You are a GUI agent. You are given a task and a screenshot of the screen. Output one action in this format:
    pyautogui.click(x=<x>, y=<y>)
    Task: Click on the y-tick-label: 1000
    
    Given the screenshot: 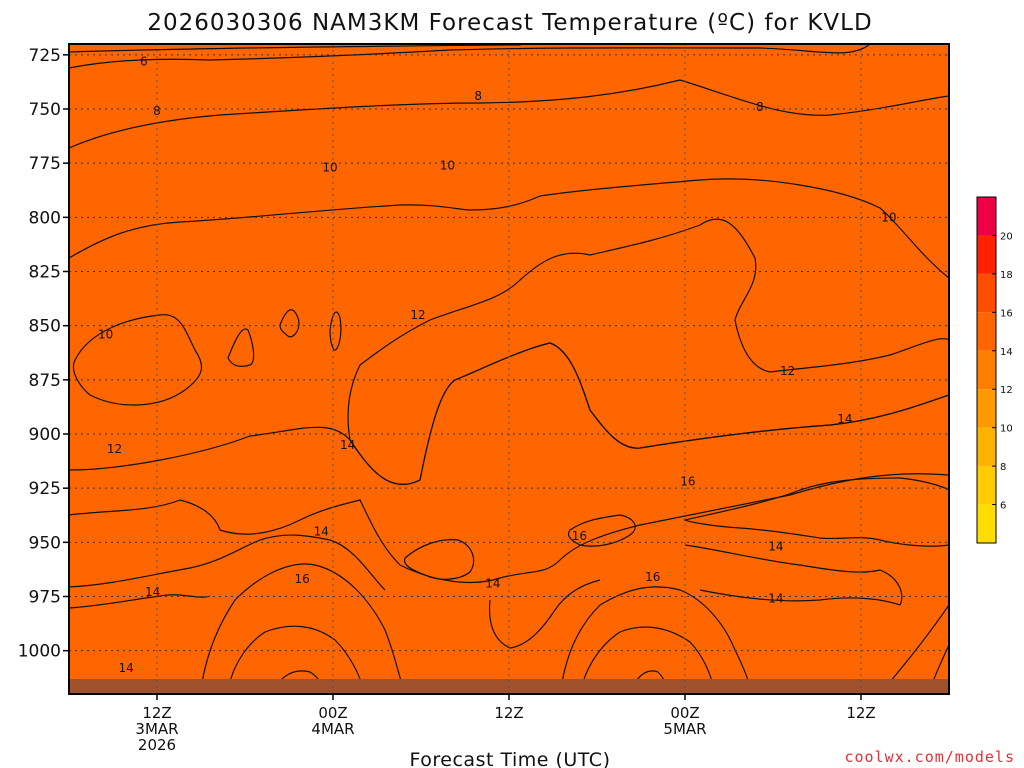 What is the action you would take?
    pyautogui.click(x=39, y=652)
    